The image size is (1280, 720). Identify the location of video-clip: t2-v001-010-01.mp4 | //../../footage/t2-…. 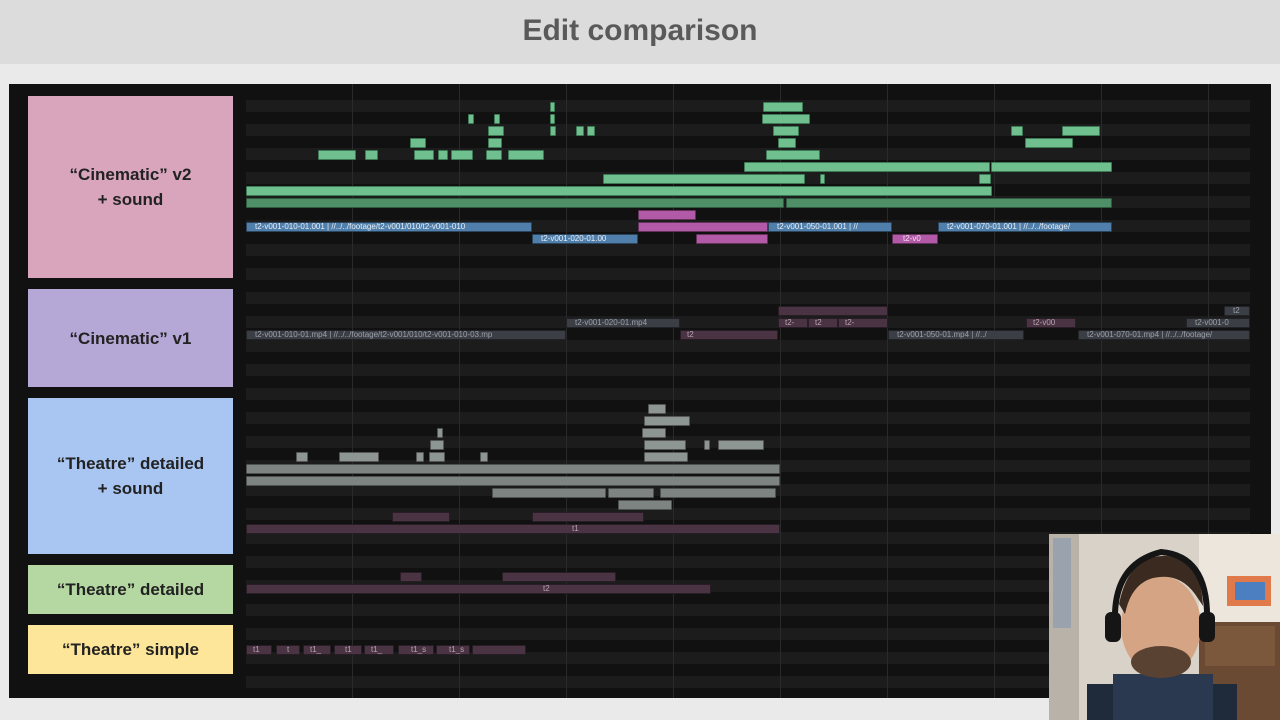
(406, 335).